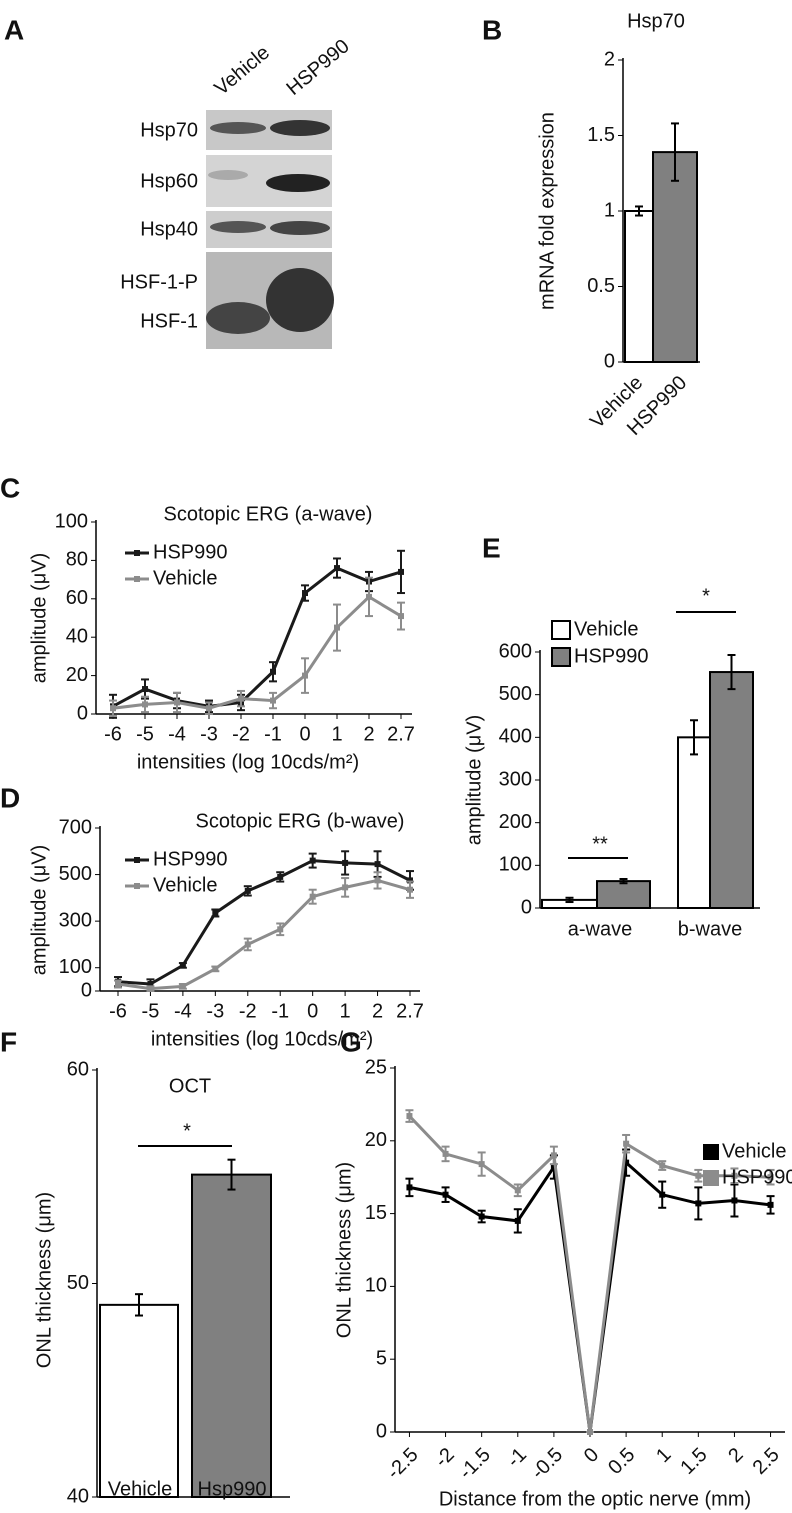 The image size is (792, 1513). Describe the element at coordinates (317, 67) in the screenshot. I see `lane-label: HSP990` at that location.